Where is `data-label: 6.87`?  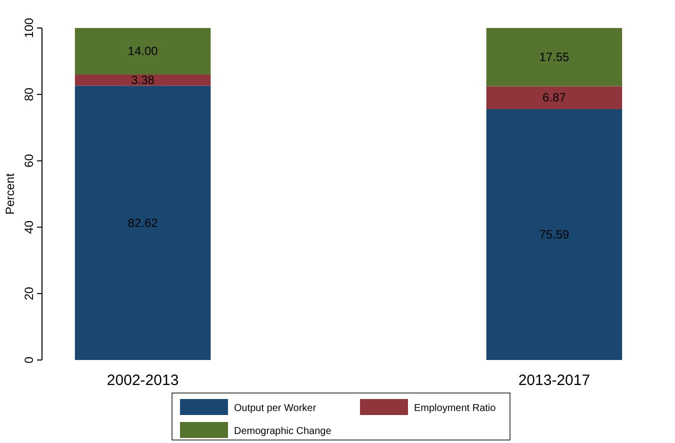
data-label: 6.87 is located at coordinates (554, 97).